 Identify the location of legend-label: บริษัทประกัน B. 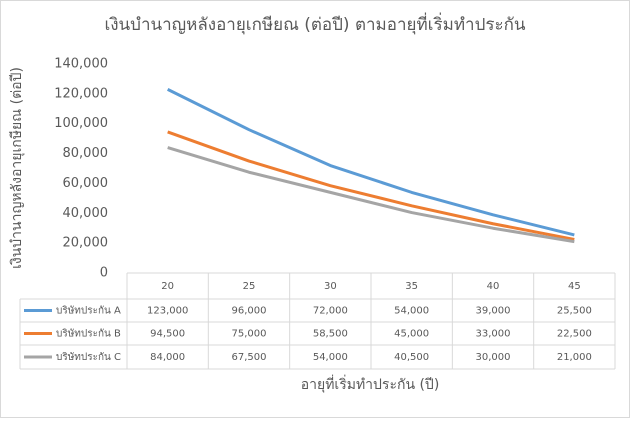
(88, 334).